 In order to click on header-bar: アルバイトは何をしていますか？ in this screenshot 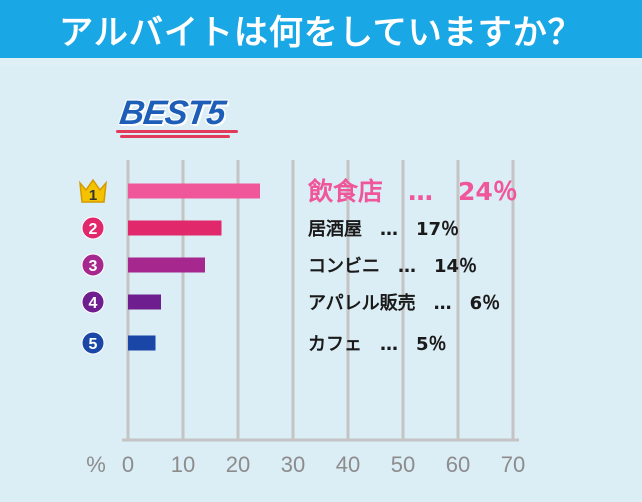, I will do `click(321, 29)`.